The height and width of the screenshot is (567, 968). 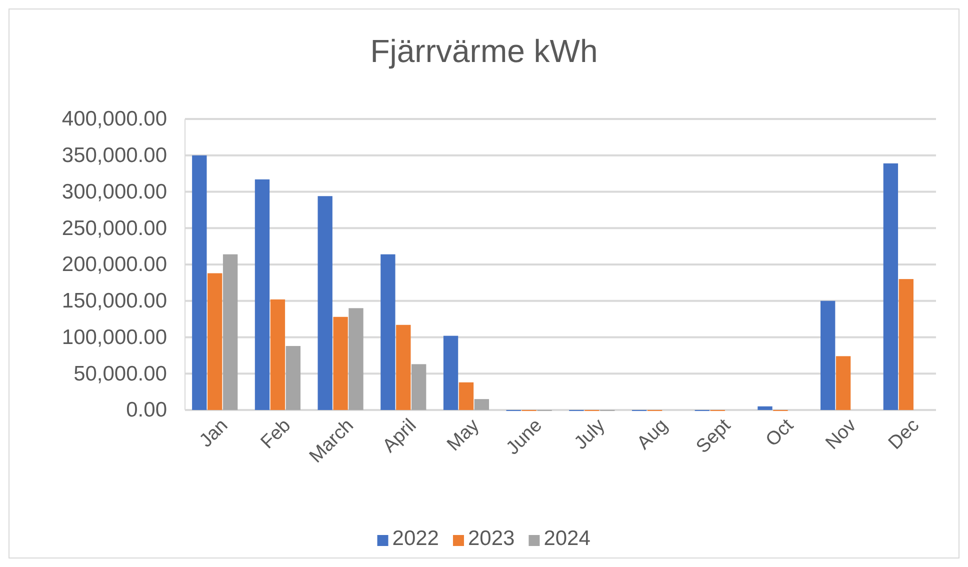 What do you see at coordinates (114, 192) in the screenshot?
I see `y-tick-label: 300,000.00` at bounding box center [114, 192].